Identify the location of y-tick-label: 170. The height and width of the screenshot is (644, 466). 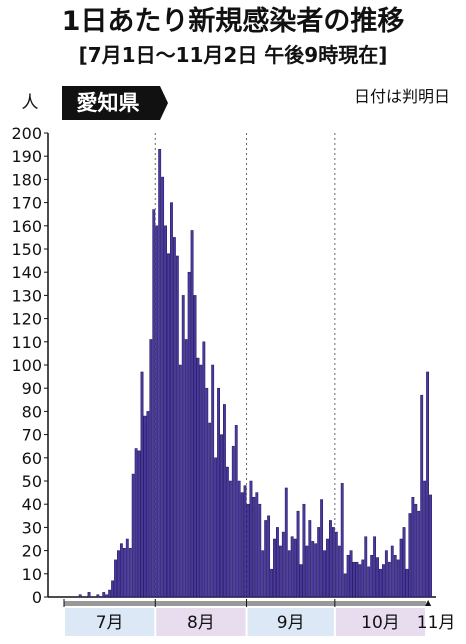
(26, 203).